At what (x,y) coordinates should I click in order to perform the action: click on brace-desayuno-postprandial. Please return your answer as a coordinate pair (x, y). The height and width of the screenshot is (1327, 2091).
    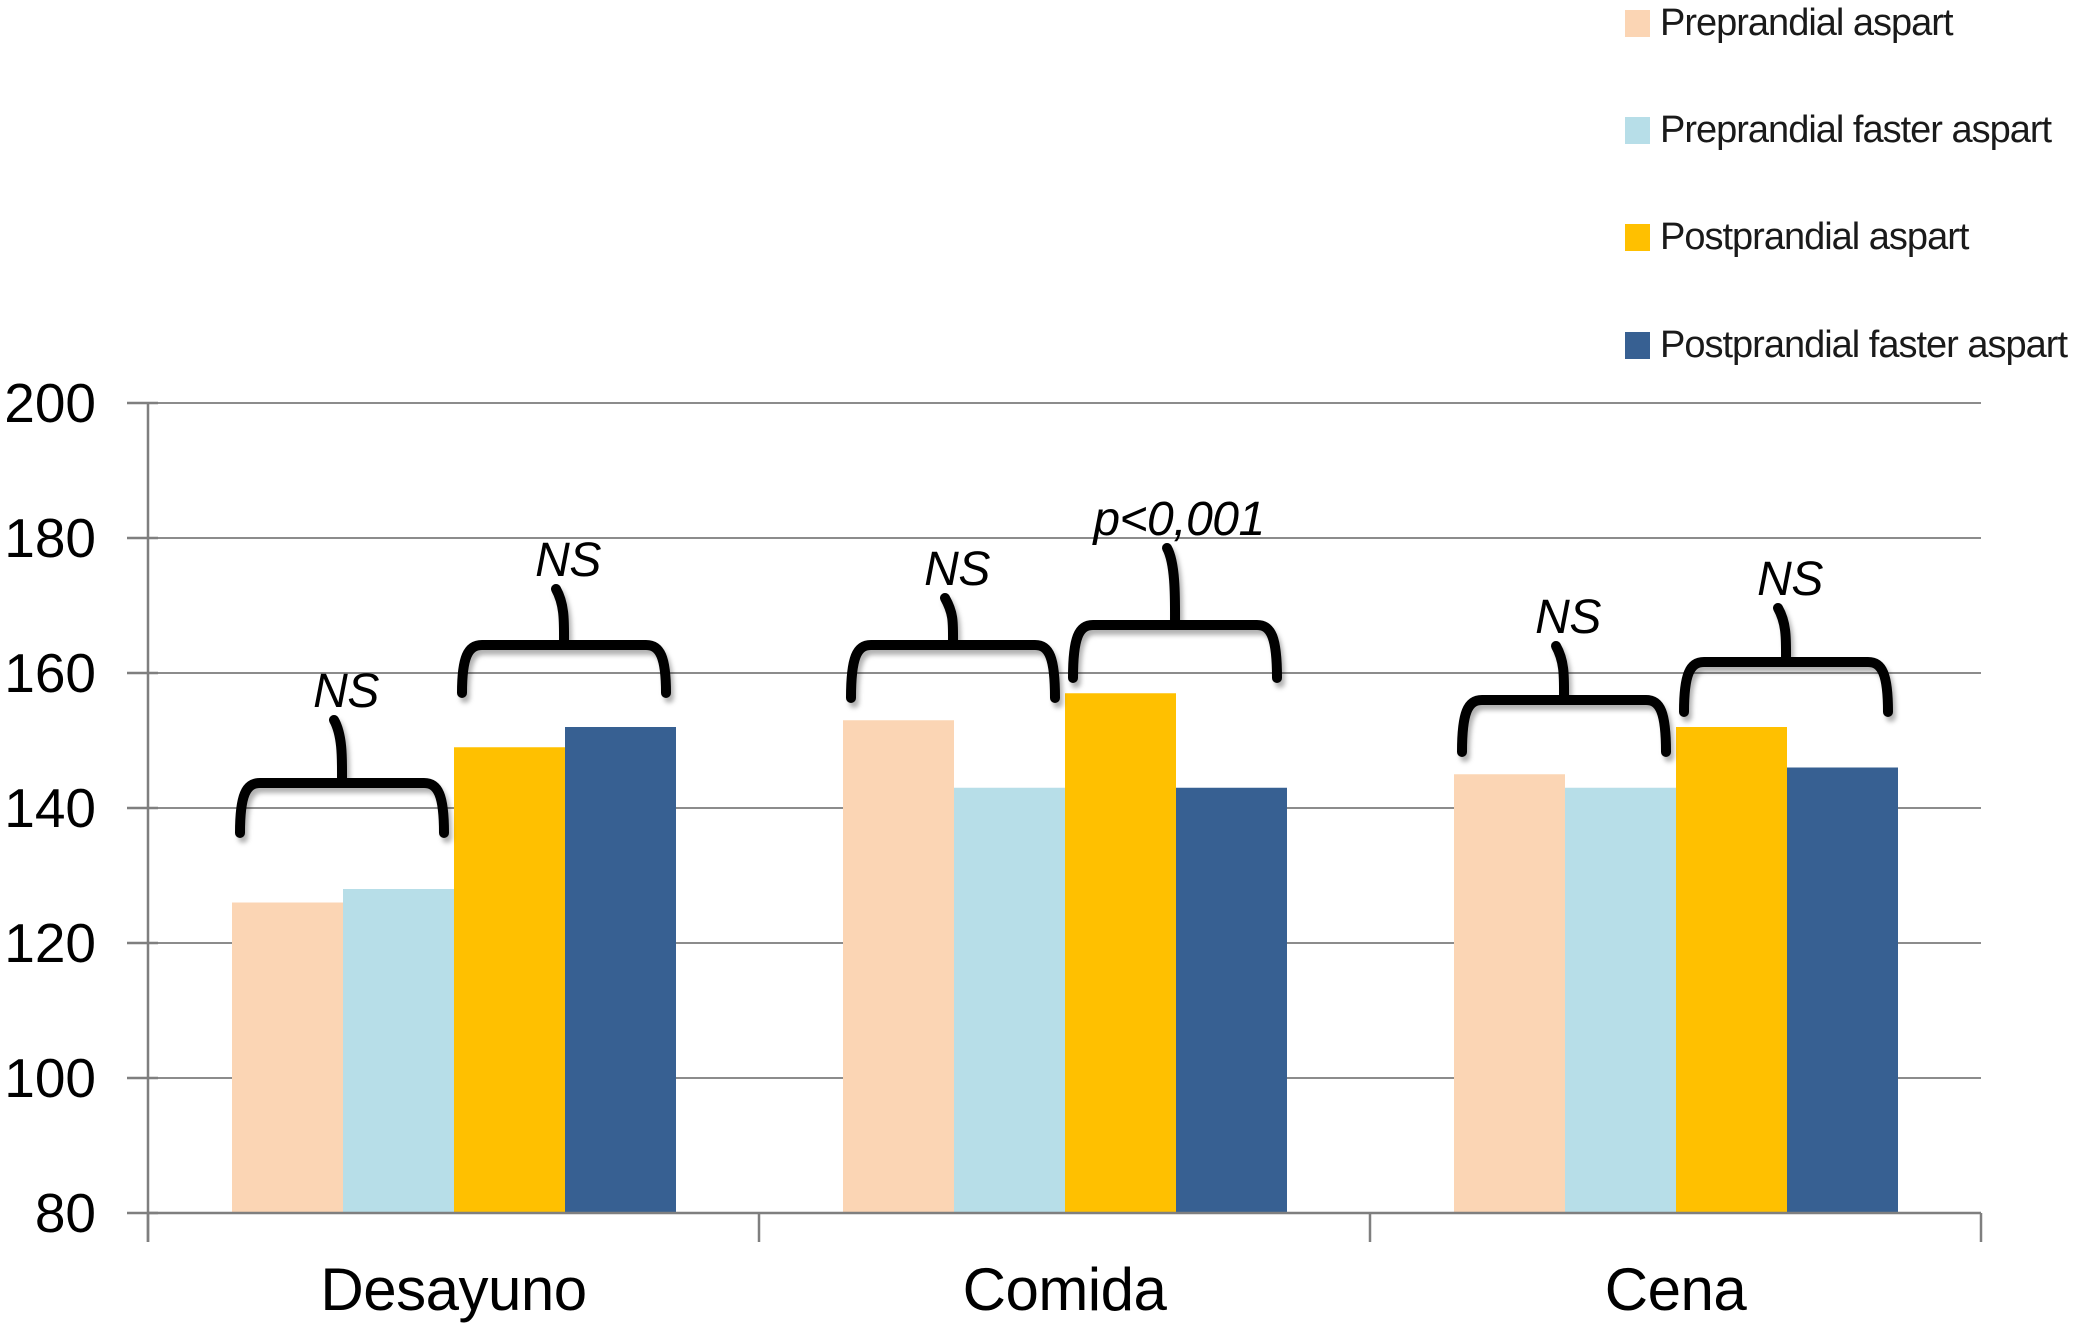
    Looking at the image, I should click on (564, 641).